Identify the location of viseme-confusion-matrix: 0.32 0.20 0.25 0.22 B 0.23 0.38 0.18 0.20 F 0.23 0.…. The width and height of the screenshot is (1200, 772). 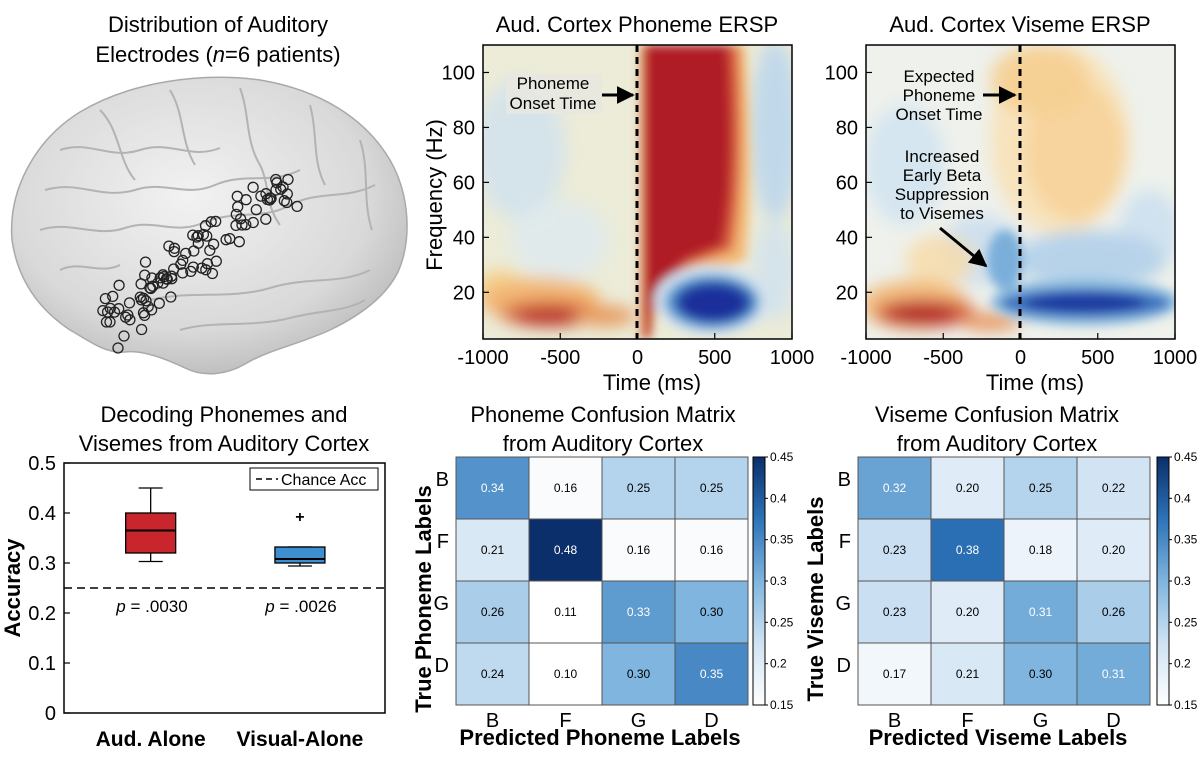
(1016, 591).